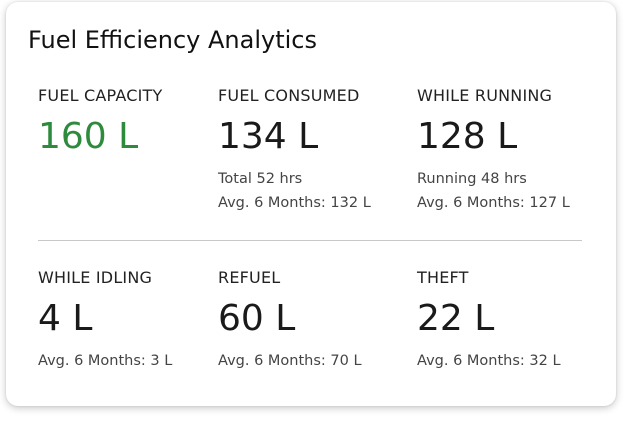  Describe the element at coordinates (249, 277) in the screenshot. I see `metric-label: REFUEL` at that location.